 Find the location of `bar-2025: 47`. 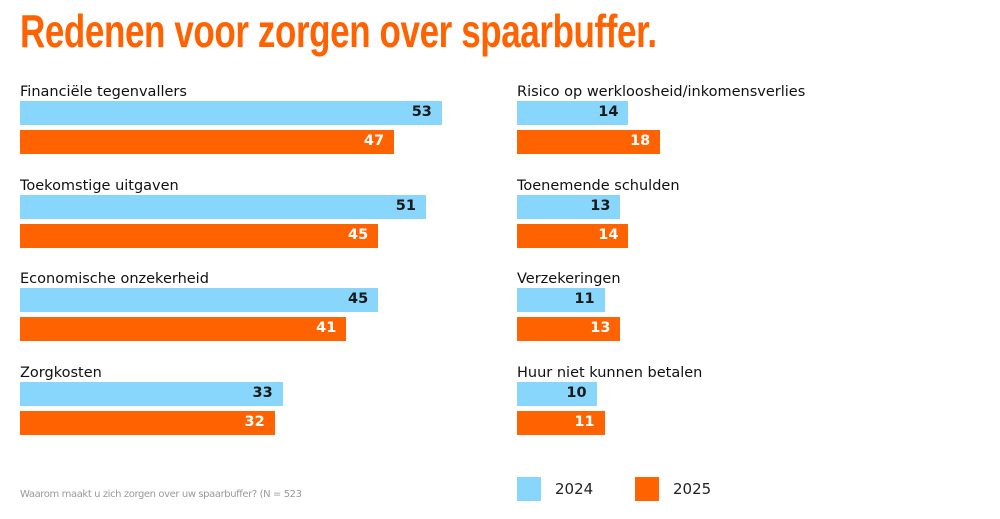

bar-2025: 47 is located at coordinates (207, 142).